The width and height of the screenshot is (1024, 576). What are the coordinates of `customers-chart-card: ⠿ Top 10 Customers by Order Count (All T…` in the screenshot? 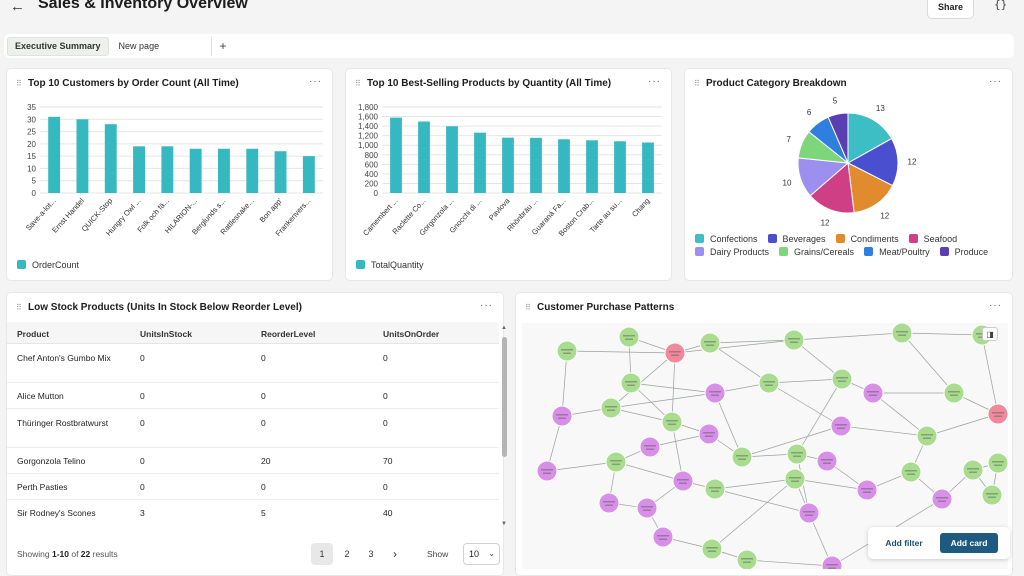 It's located at (169, 174).